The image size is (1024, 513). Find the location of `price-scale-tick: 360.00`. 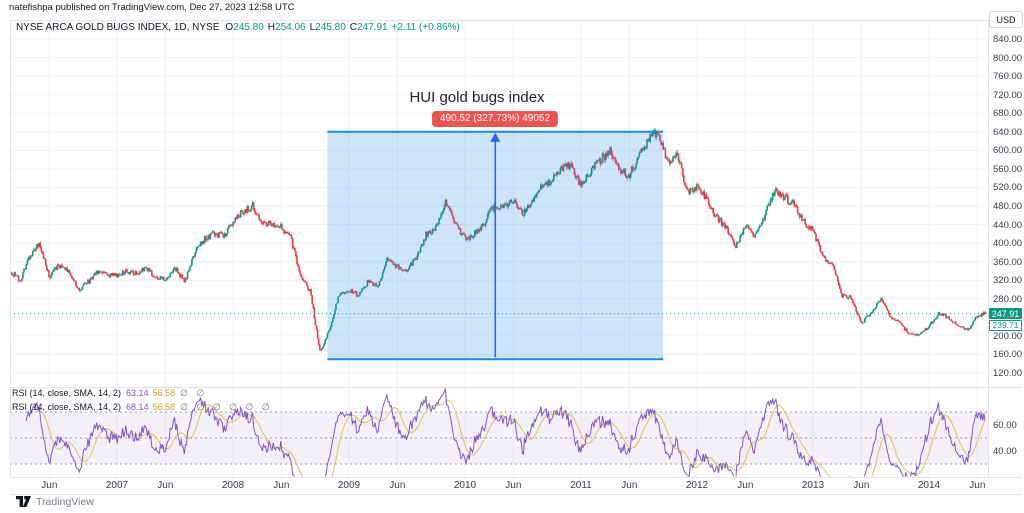

price-scale-tick: 360.00 is located at coordinates (1008, 262).